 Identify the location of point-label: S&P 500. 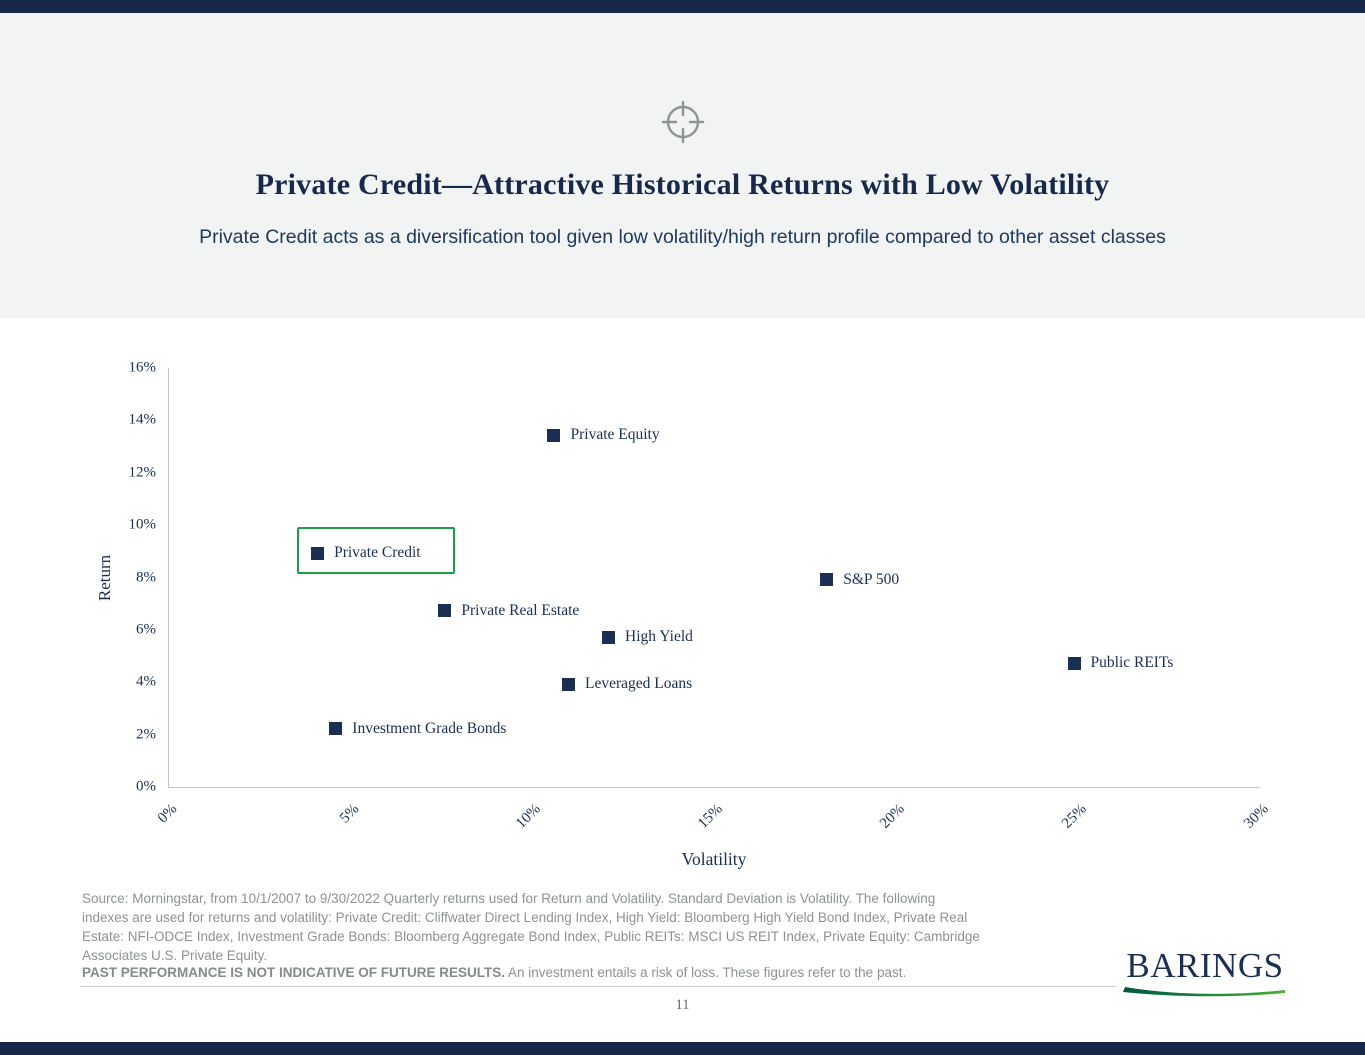
(871, 579).